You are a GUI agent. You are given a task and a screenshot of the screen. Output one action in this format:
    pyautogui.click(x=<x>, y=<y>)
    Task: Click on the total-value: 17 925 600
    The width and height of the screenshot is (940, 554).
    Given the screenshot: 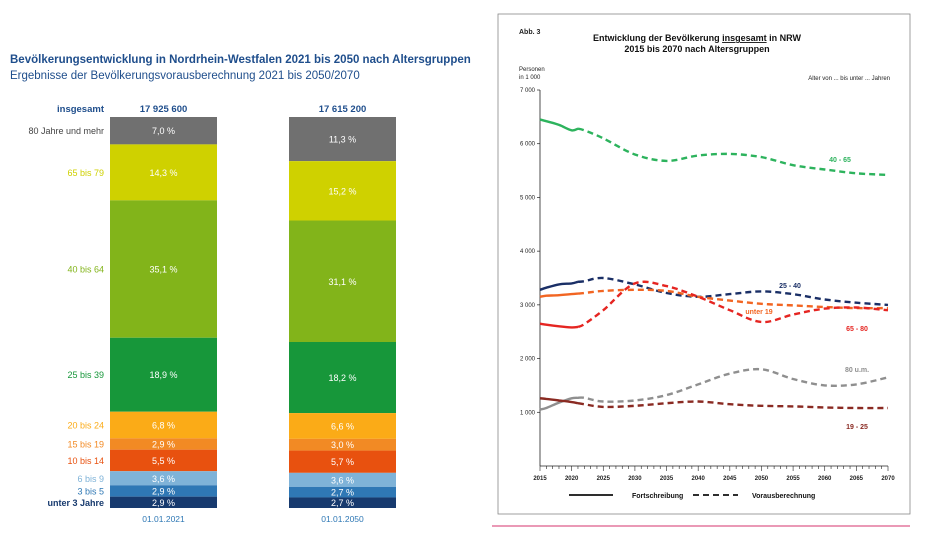 What is the action you would take?
    pyautogui.click(x=164, y=109)
    